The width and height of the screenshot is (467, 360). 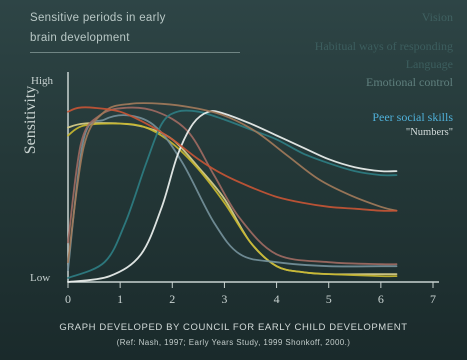 What do you see at coordinates (329, 299) in the screenshot?
I see `x-tick-label: 5` at bounding box center [329, 299].